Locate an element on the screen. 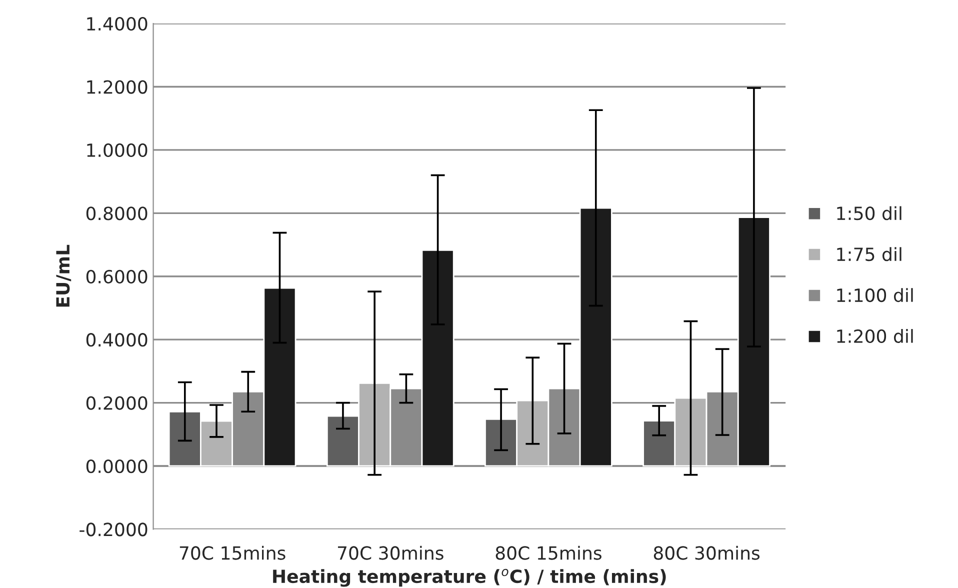  y-tick-label: 1.4000 is located at coordinates (117, 23).